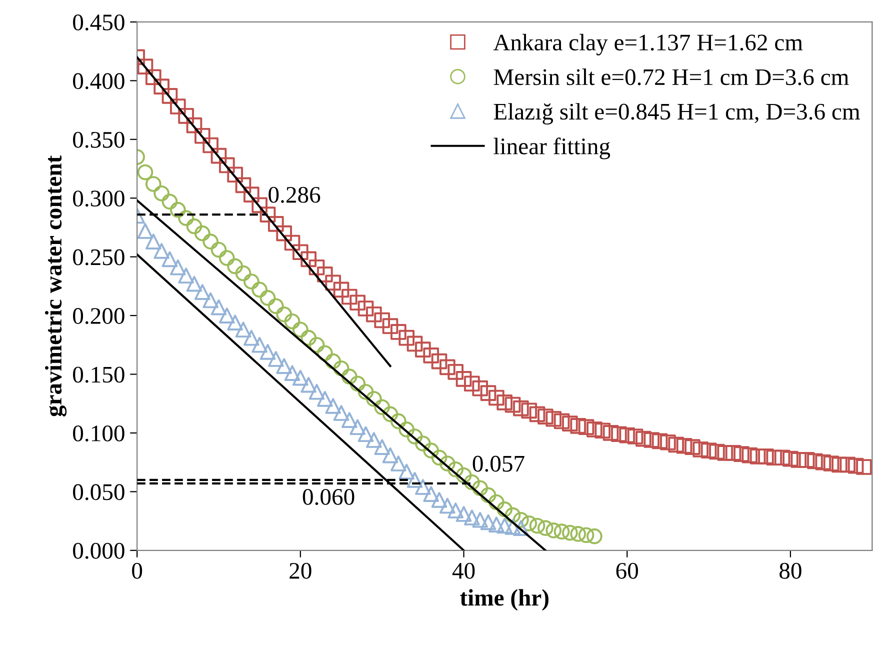  What do you see at coordinates (677, 114) in the screenshot?
I see `legend-label: Elazığ silt e=0.845 H=1 cm, D=3.6 cm` at bounding box center [677, 114].